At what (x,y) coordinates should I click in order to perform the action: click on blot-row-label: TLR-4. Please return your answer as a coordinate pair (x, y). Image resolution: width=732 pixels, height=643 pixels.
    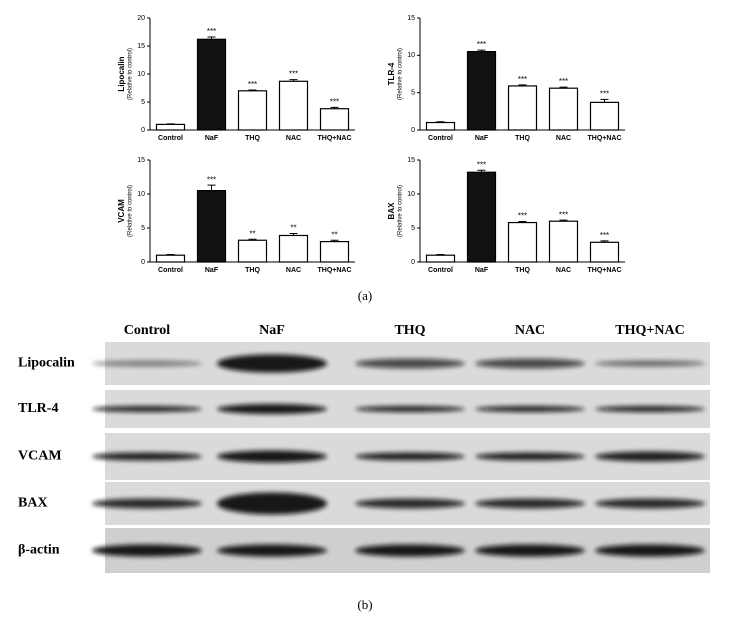
    Looking at the image, I should click on (38, 408).